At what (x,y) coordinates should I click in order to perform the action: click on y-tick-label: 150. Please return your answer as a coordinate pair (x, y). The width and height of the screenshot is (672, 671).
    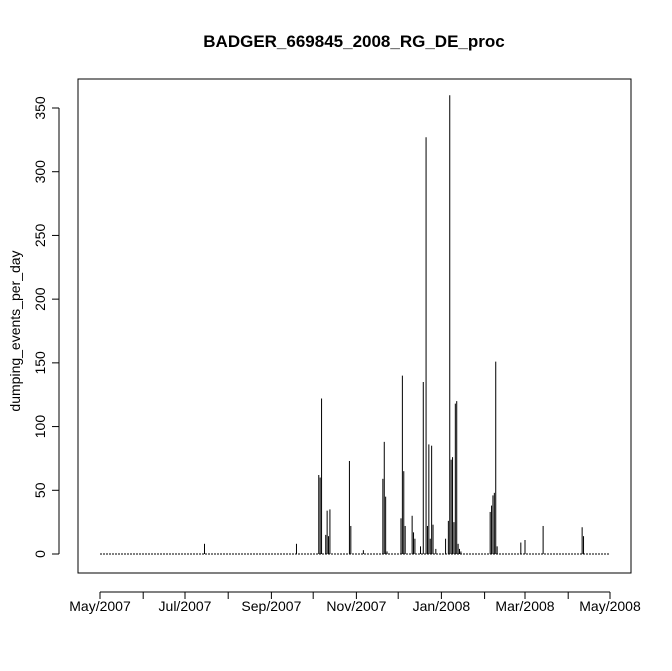
    Looking at the image, I should click on (40, 363).